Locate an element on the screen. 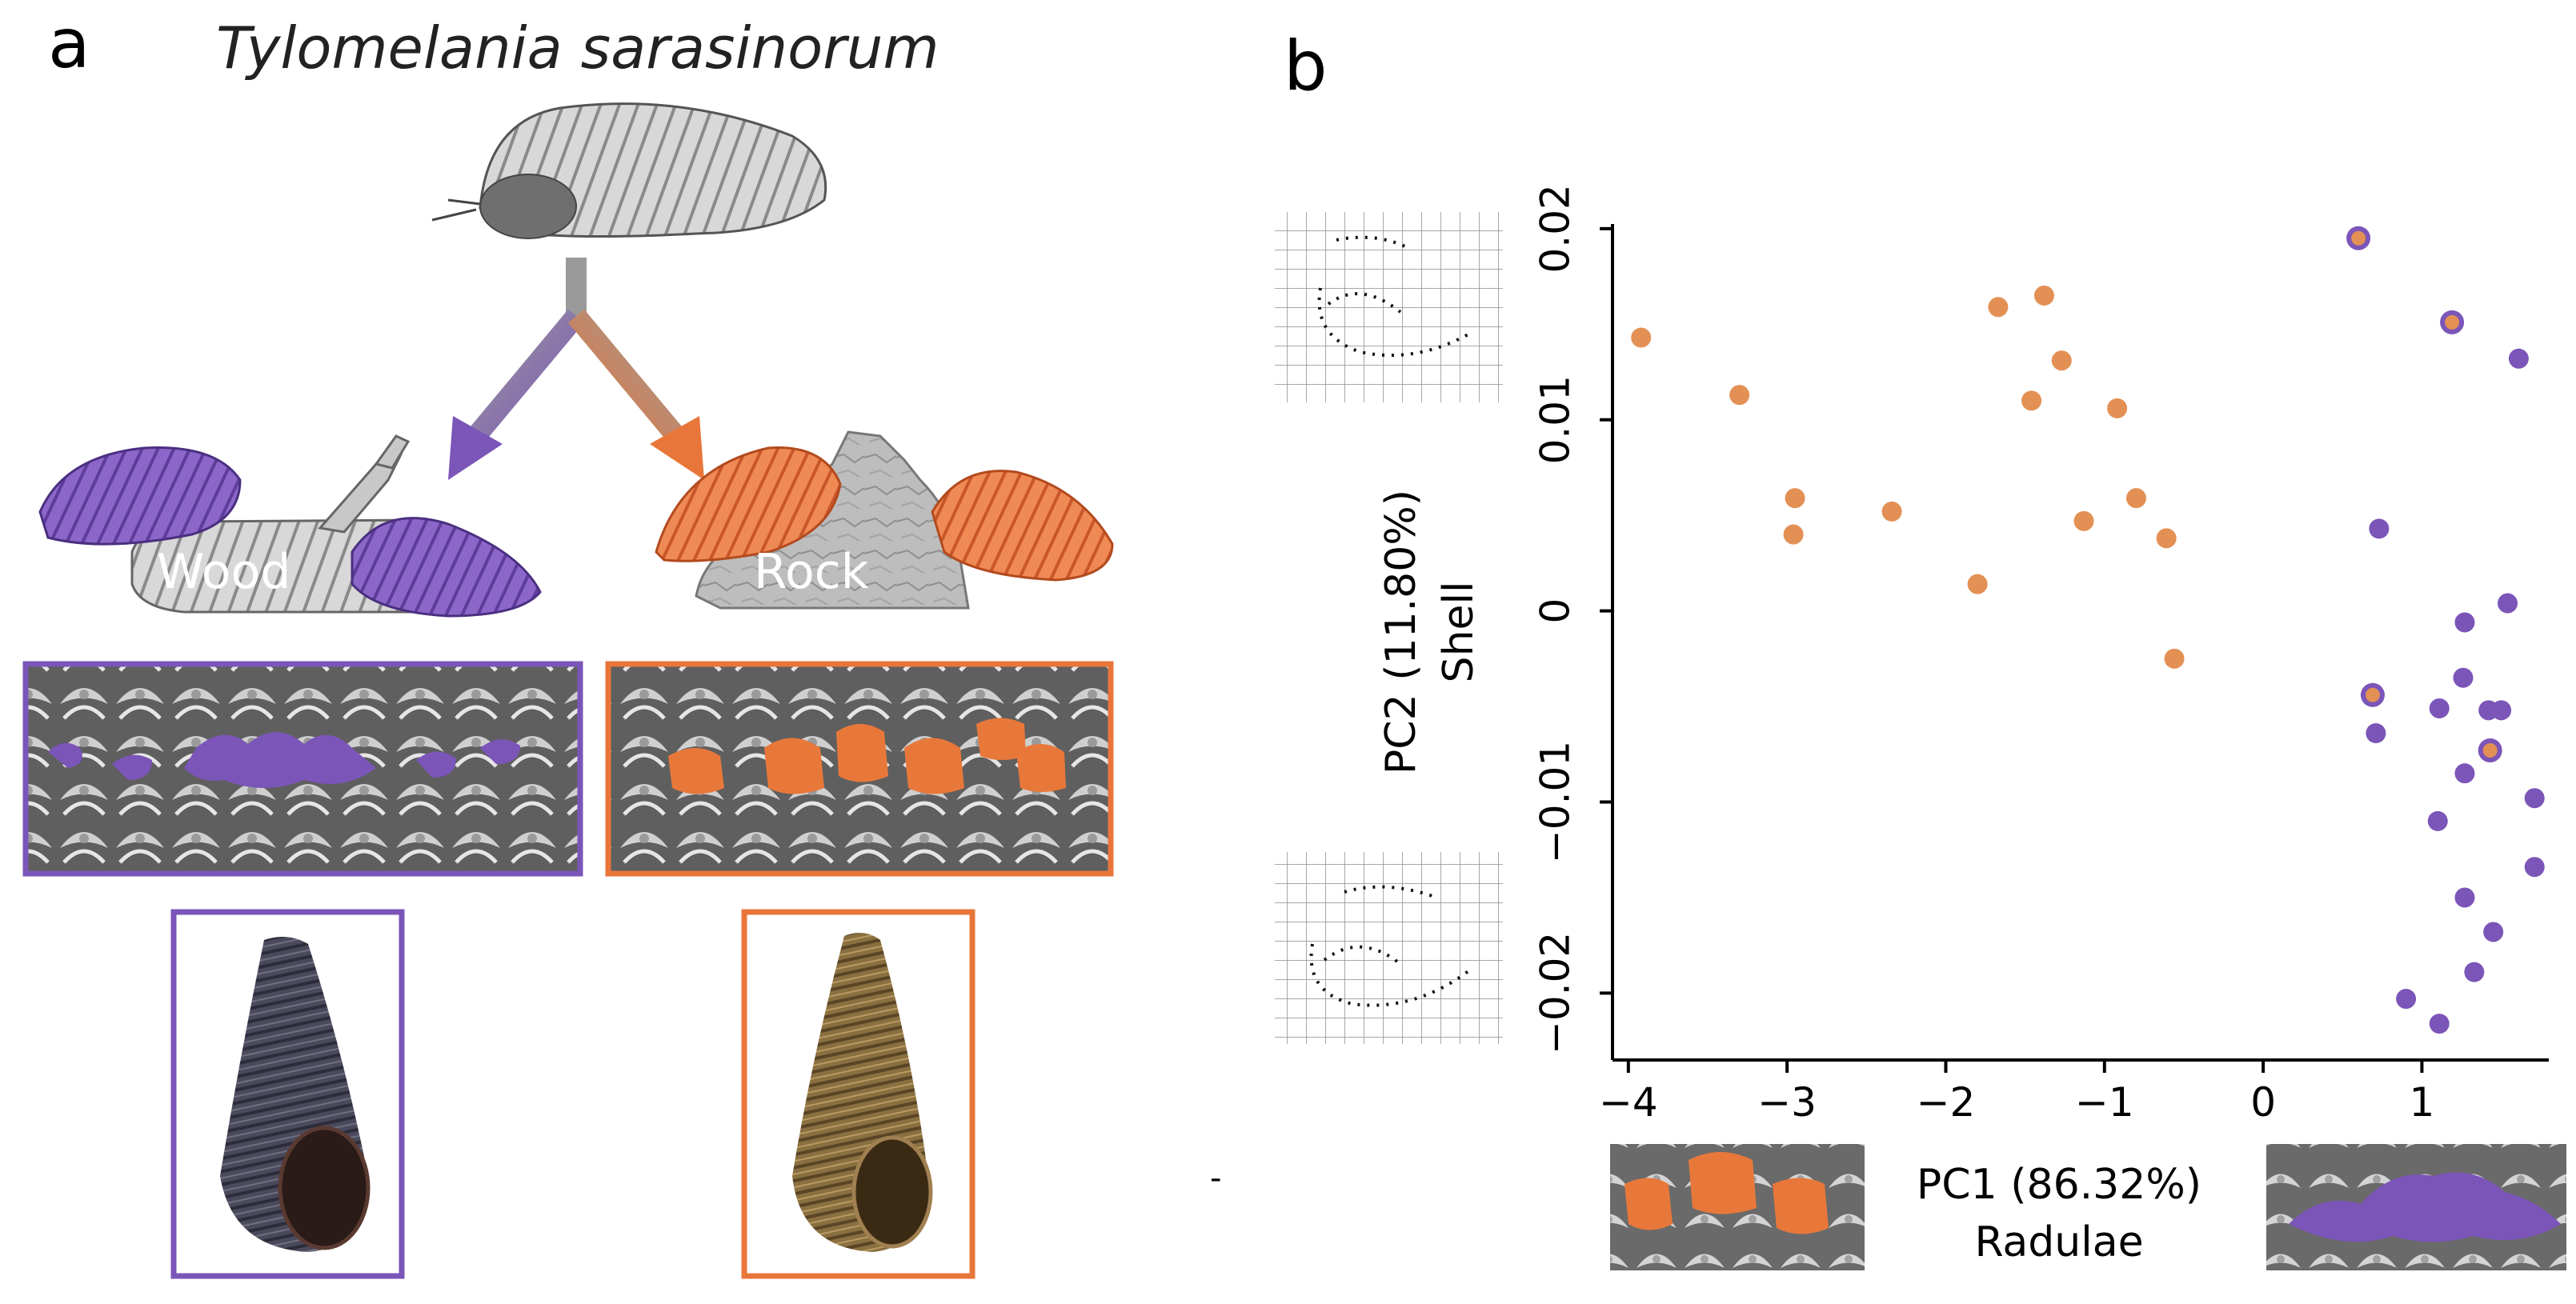  x-tick-label: −3 is located at coordinates (1787, 1102).